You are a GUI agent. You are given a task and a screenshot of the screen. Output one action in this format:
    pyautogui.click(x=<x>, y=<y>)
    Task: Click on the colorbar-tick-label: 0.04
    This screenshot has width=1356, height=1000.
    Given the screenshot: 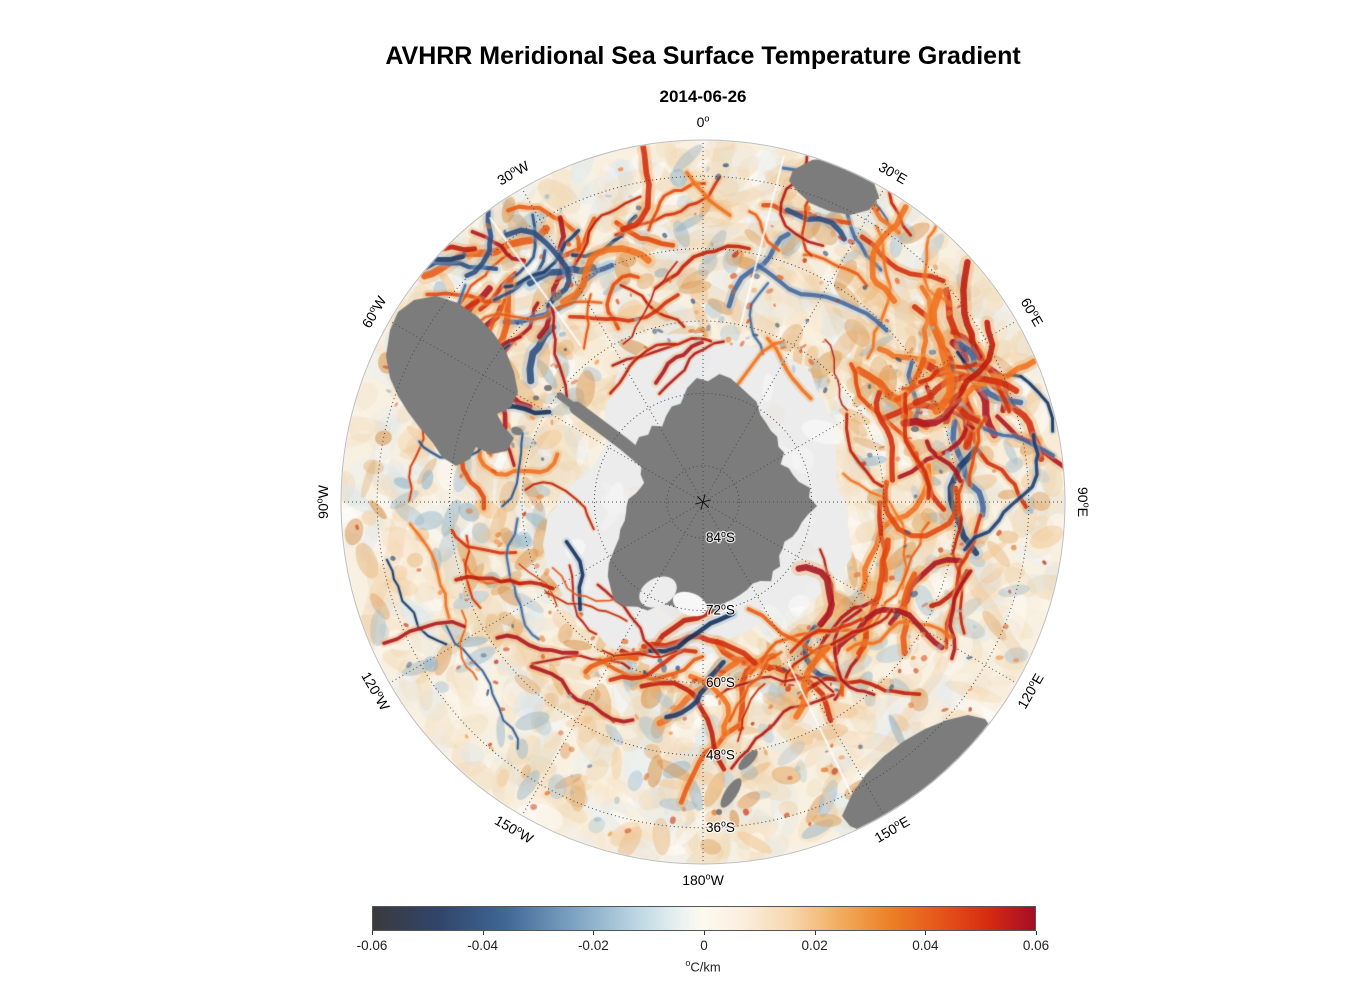 What is the action you would take?
    pyautogui.click(x=925, y=945)
    